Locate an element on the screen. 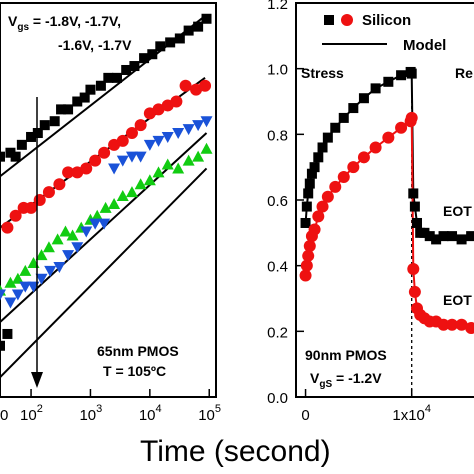 The image size is (474, 474). x-axis-title: Time (second) is located at coordinates (235, 451).